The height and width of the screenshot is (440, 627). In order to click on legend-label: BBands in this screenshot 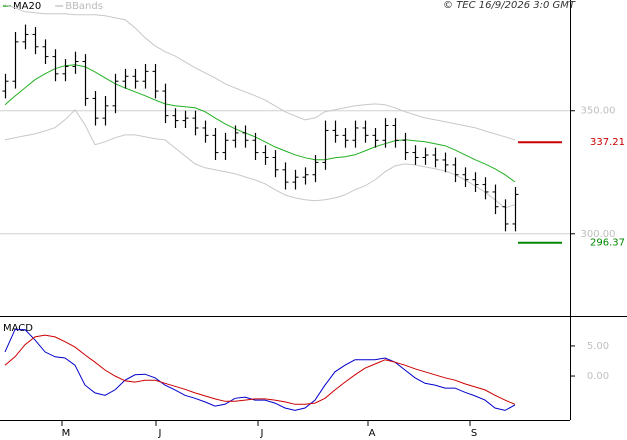, I will do `click(84, 6)`.